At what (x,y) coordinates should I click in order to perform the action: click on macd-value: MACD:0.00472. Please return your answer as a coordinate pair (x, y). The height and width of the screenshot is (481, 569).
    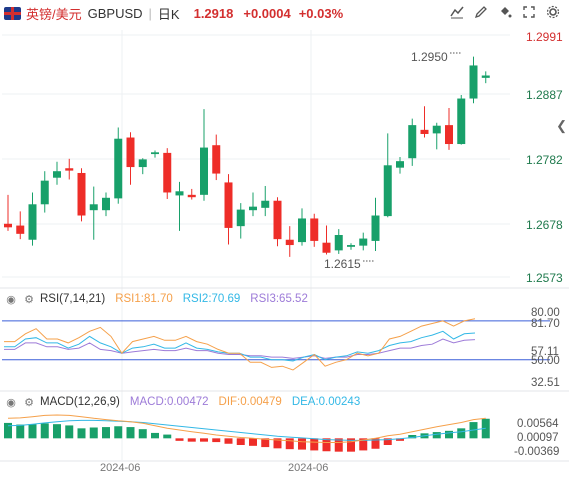
    Looking at the image, I should click on (169, 402).